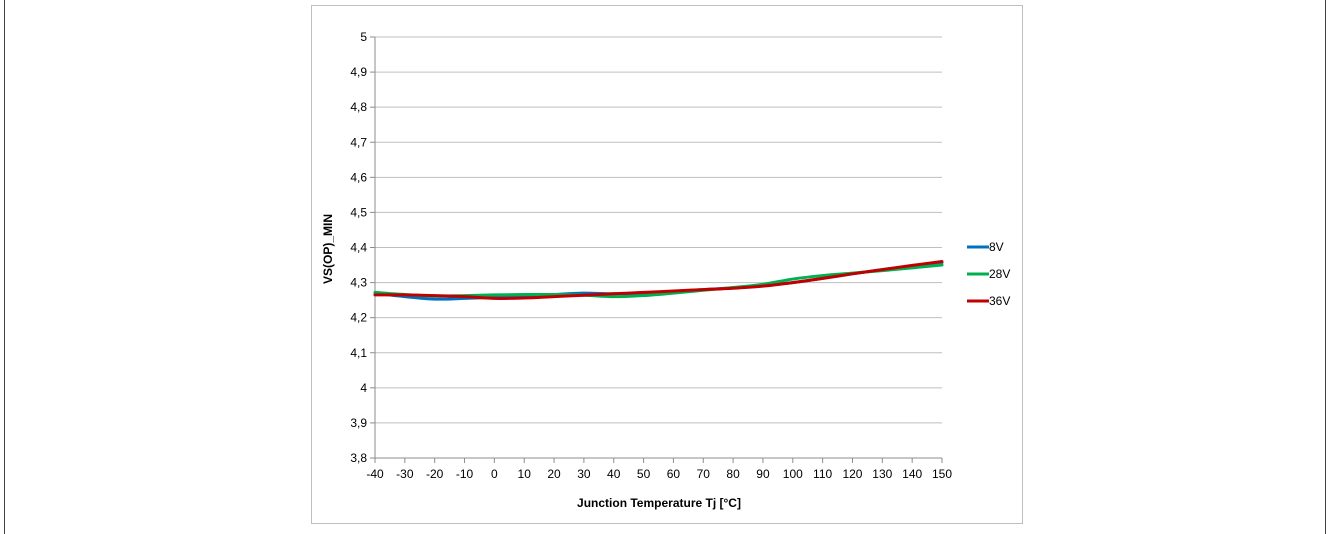 This screenshot has height=534, width=1331. I want to click on x-tick-label: -20, so click(435, 474).